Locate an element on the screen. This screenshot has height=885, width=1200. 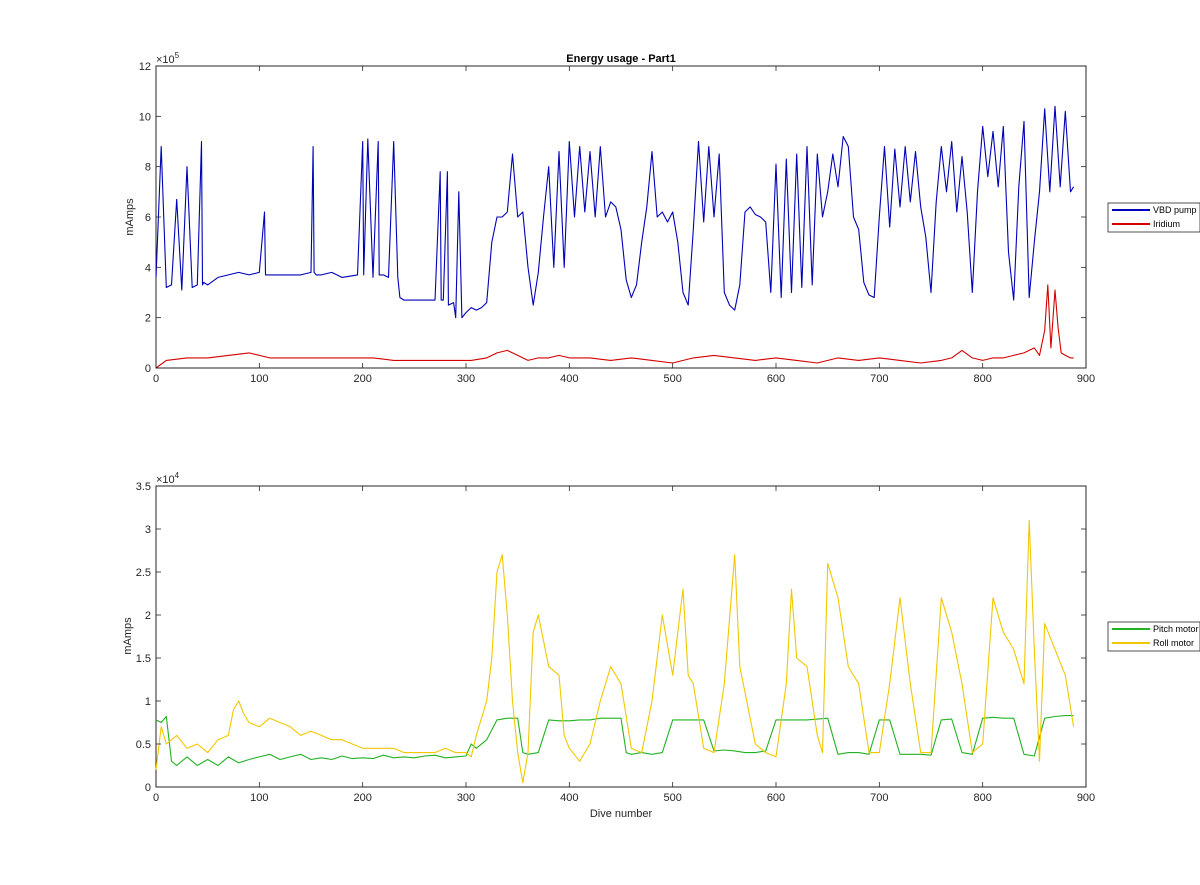
top-y-exponent-base: ×10 is located at coordinates (165, 60).